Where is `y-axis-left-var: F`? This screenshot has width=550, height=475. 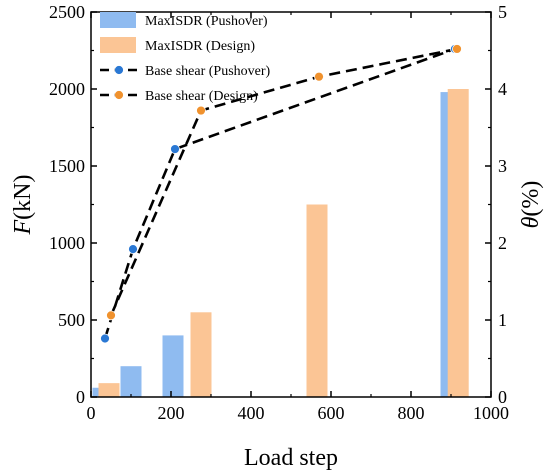 y-axis-left-var: F is located at coordinates (23, 228).